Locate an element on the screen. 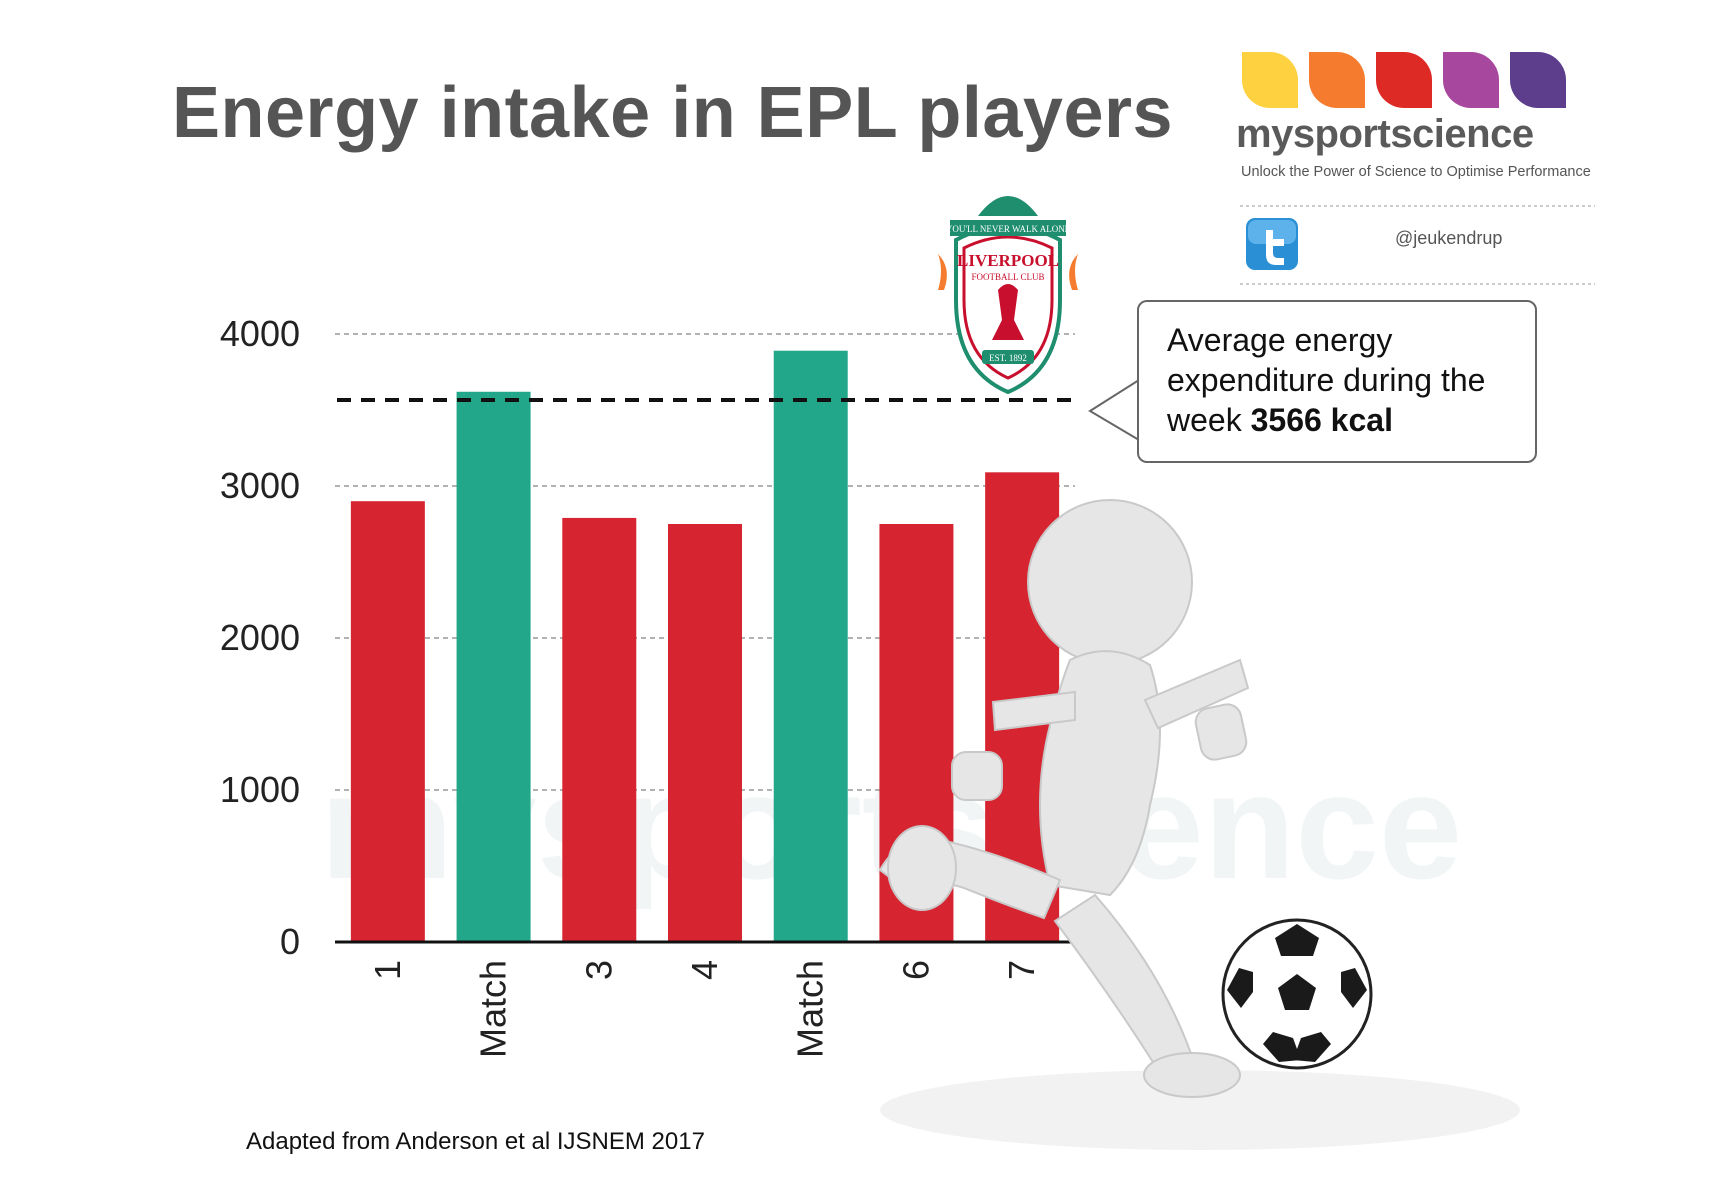  x-tick-label: 7 is located at coordinates (1021, 970).